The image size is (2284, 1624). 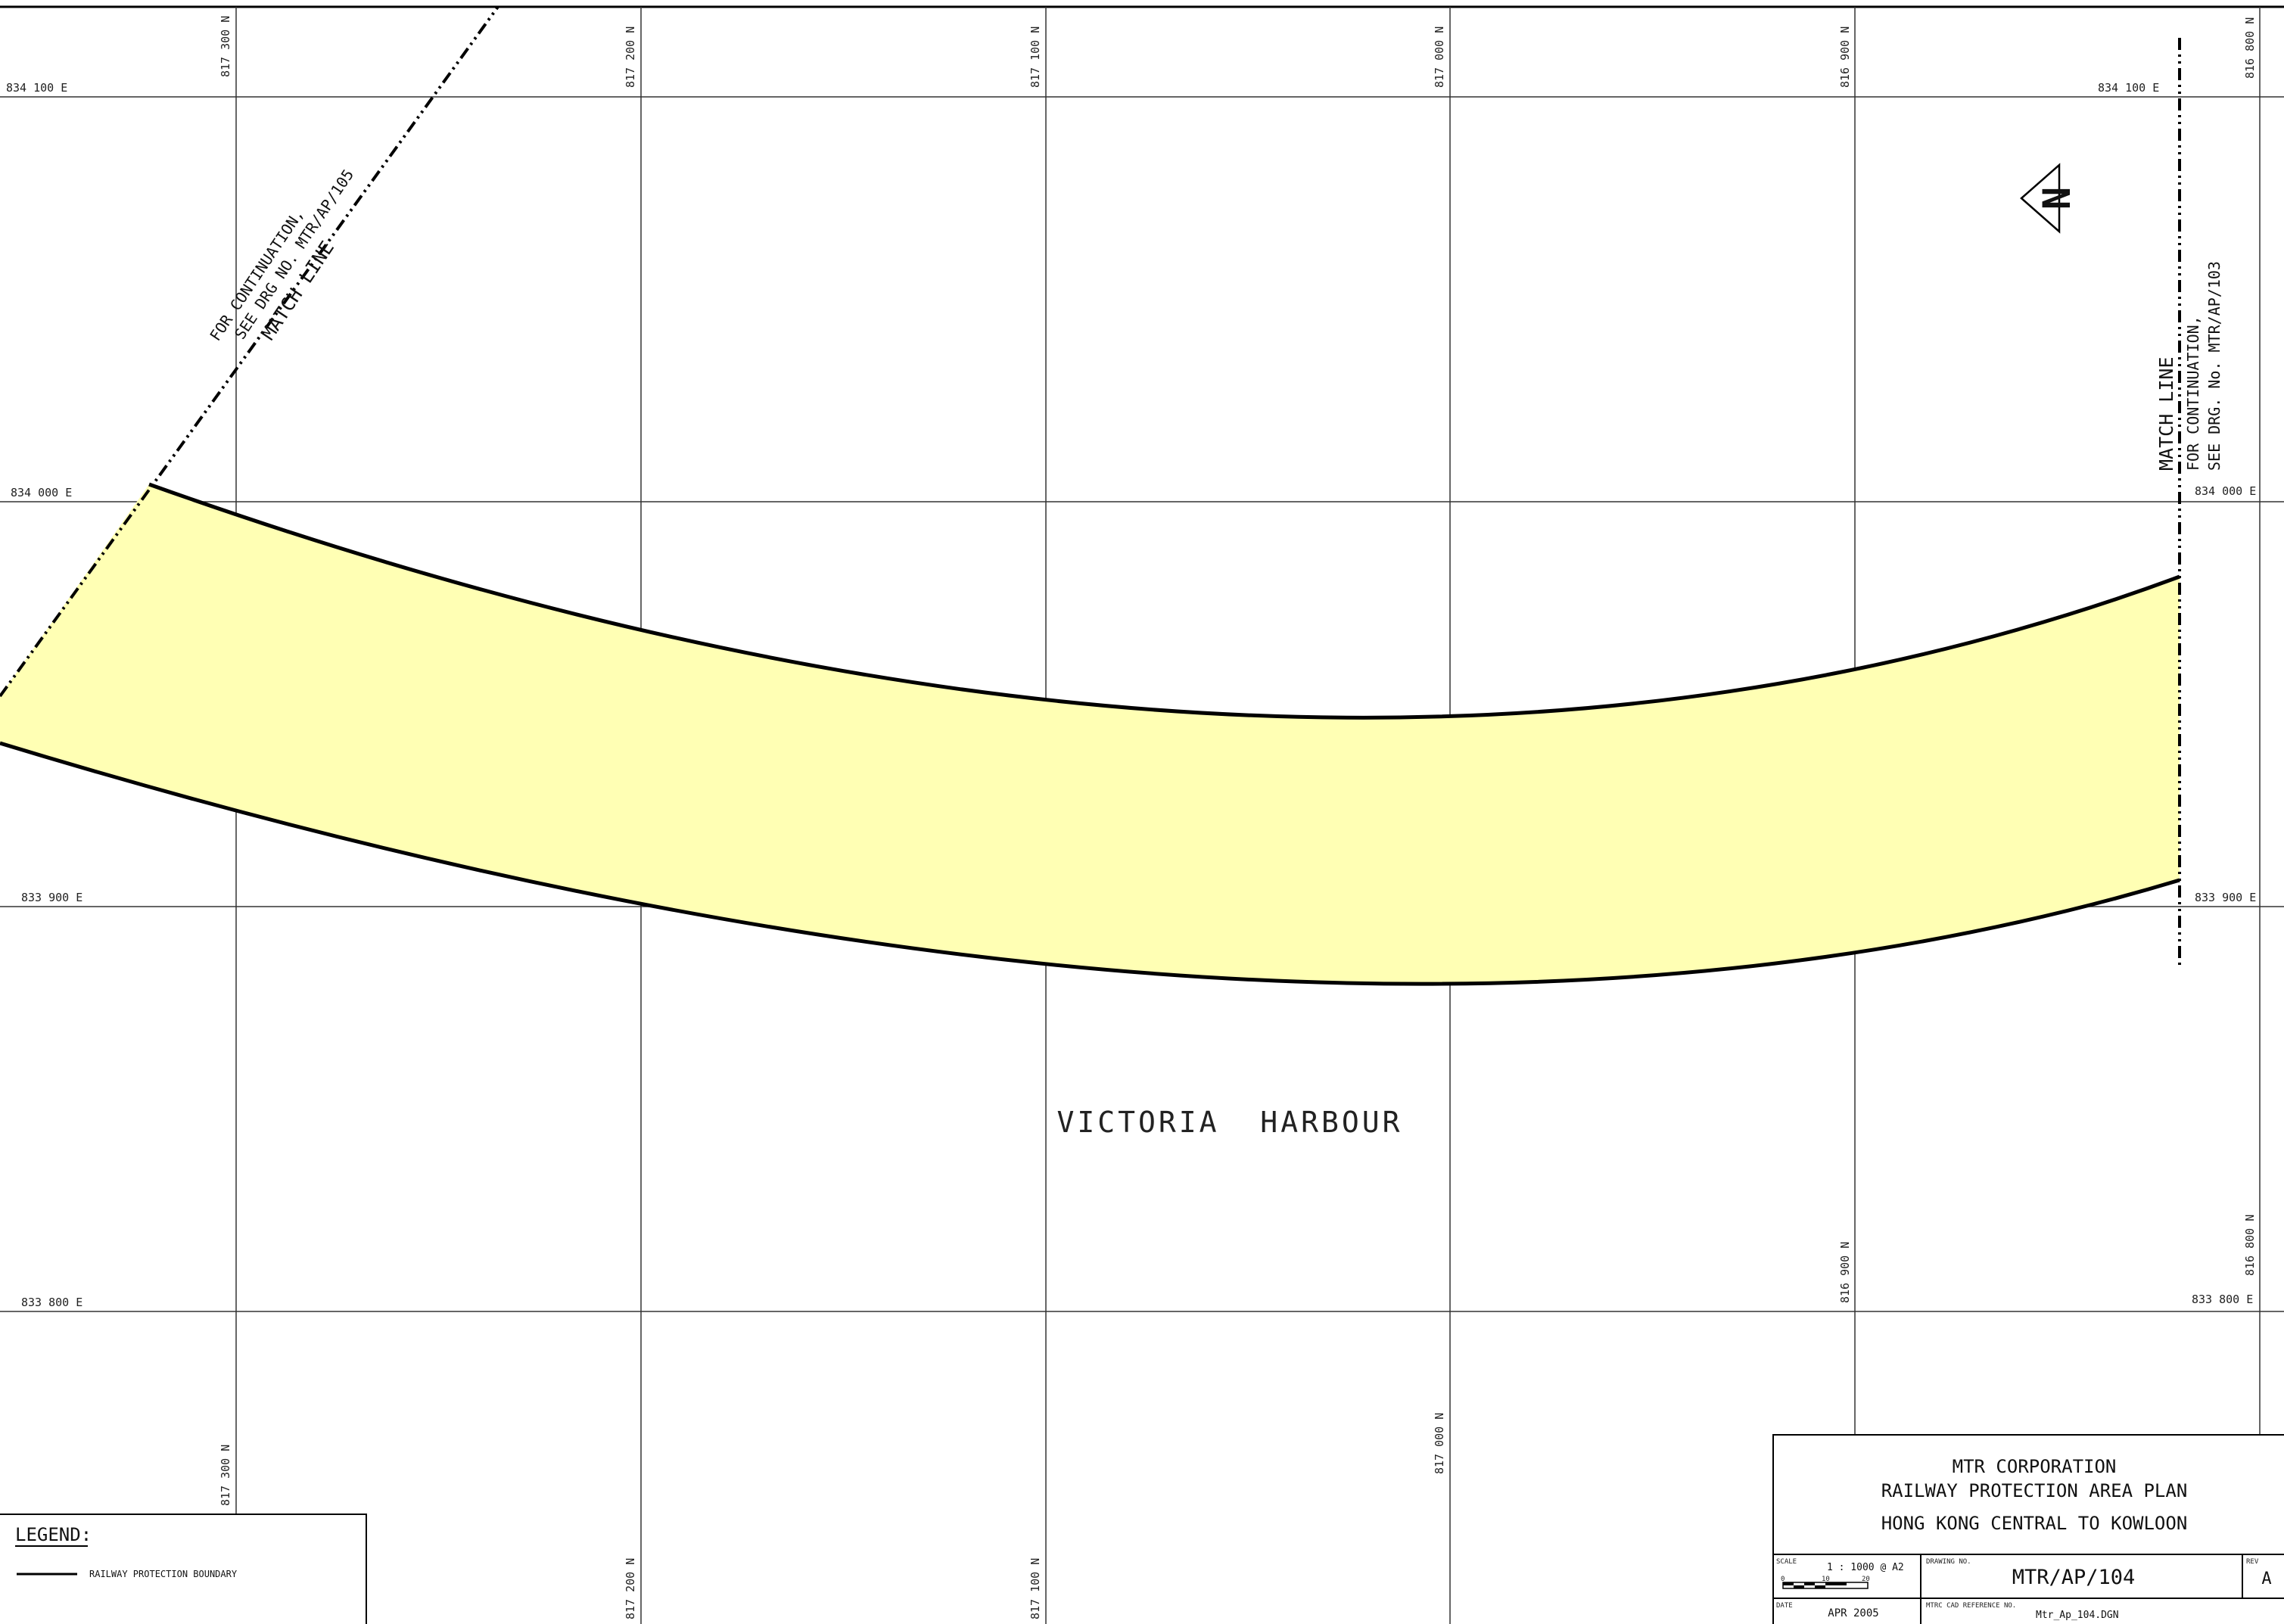 I want to click on legend-box, so click(x=183, y=1569).